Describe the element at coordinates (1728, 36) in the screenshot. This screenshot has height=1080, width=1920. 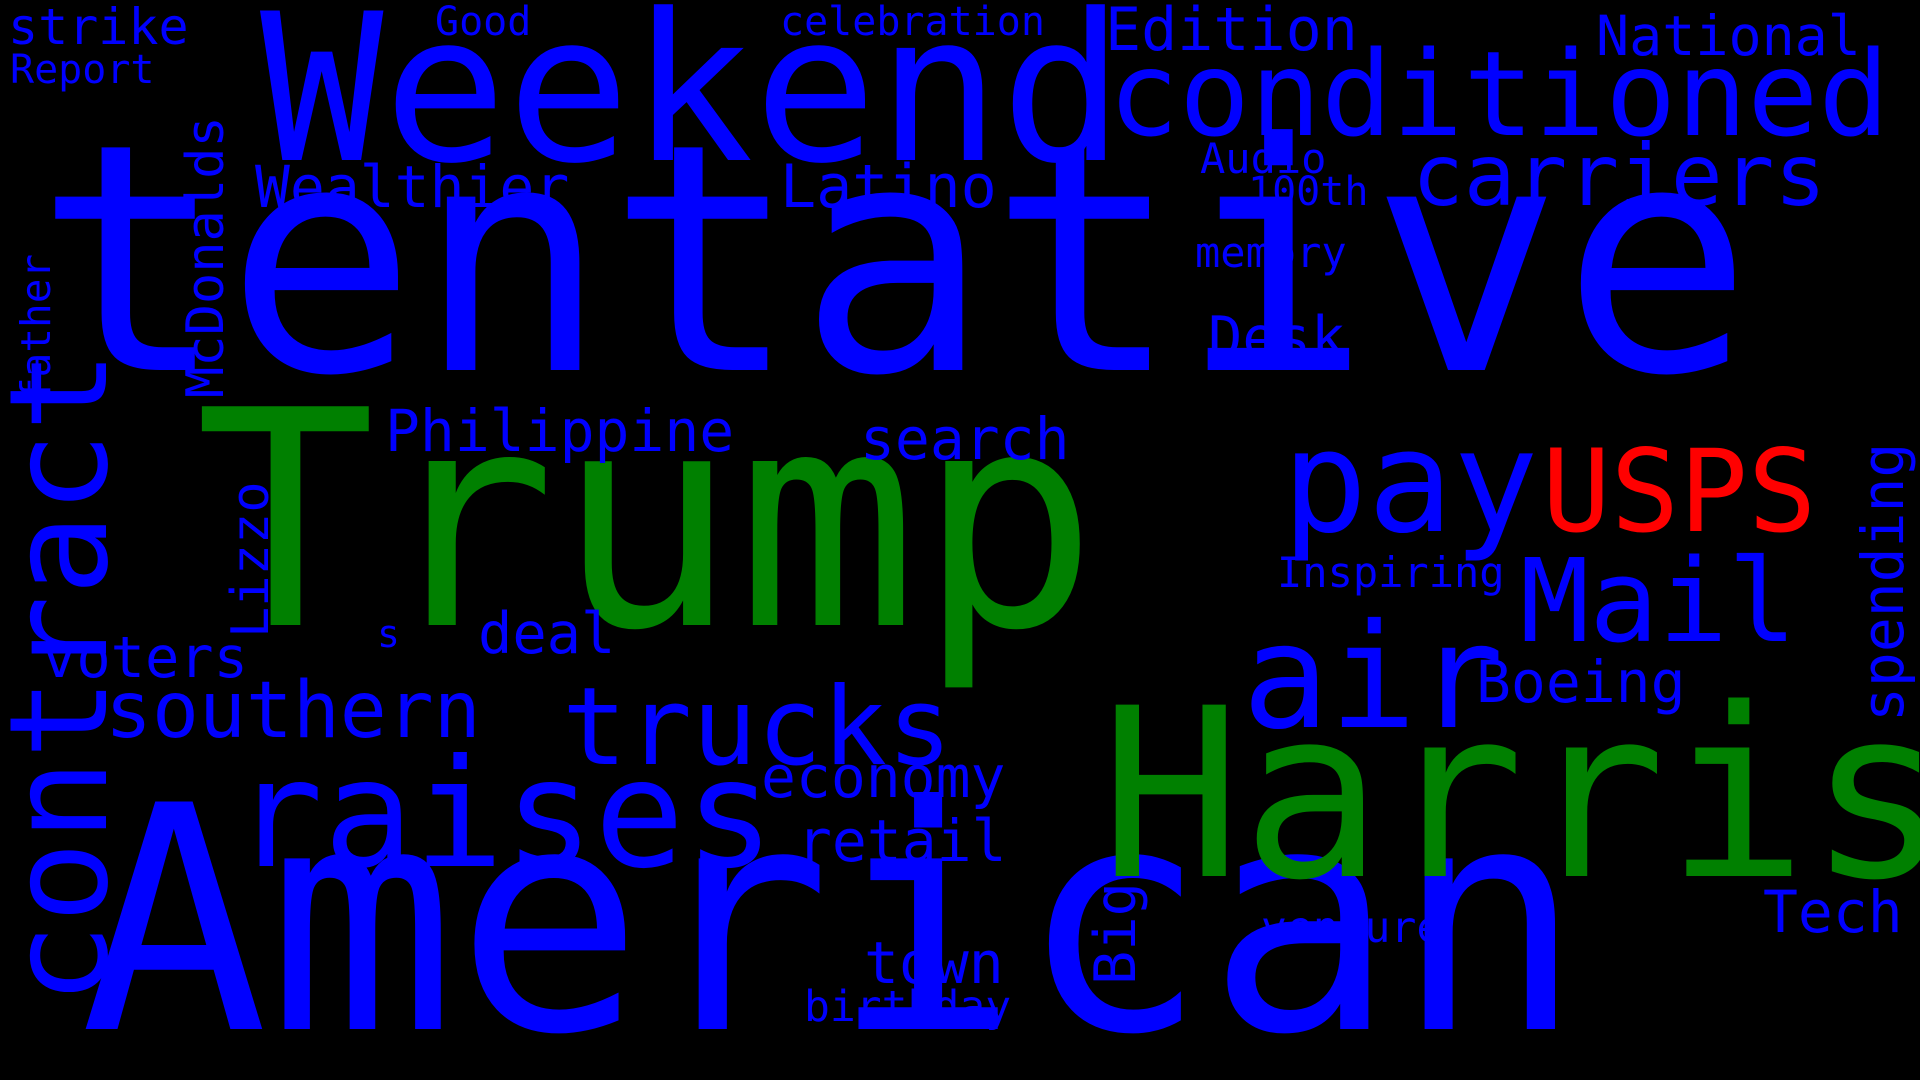
I see `word-national: National` at that location.